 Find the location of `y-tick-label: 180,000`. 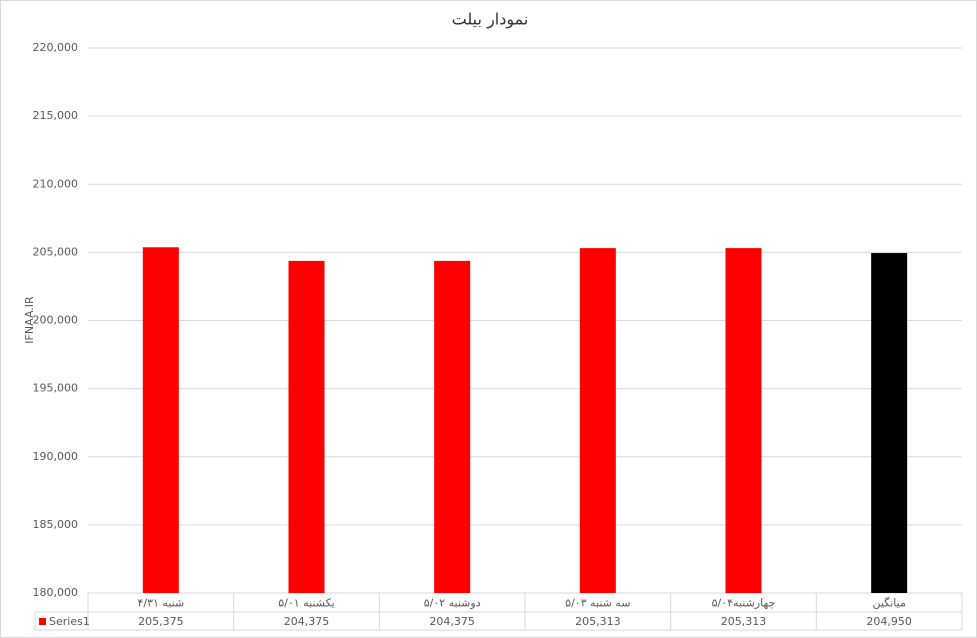

y-tick-label: 180,000 is located at coordinates (56, 592).